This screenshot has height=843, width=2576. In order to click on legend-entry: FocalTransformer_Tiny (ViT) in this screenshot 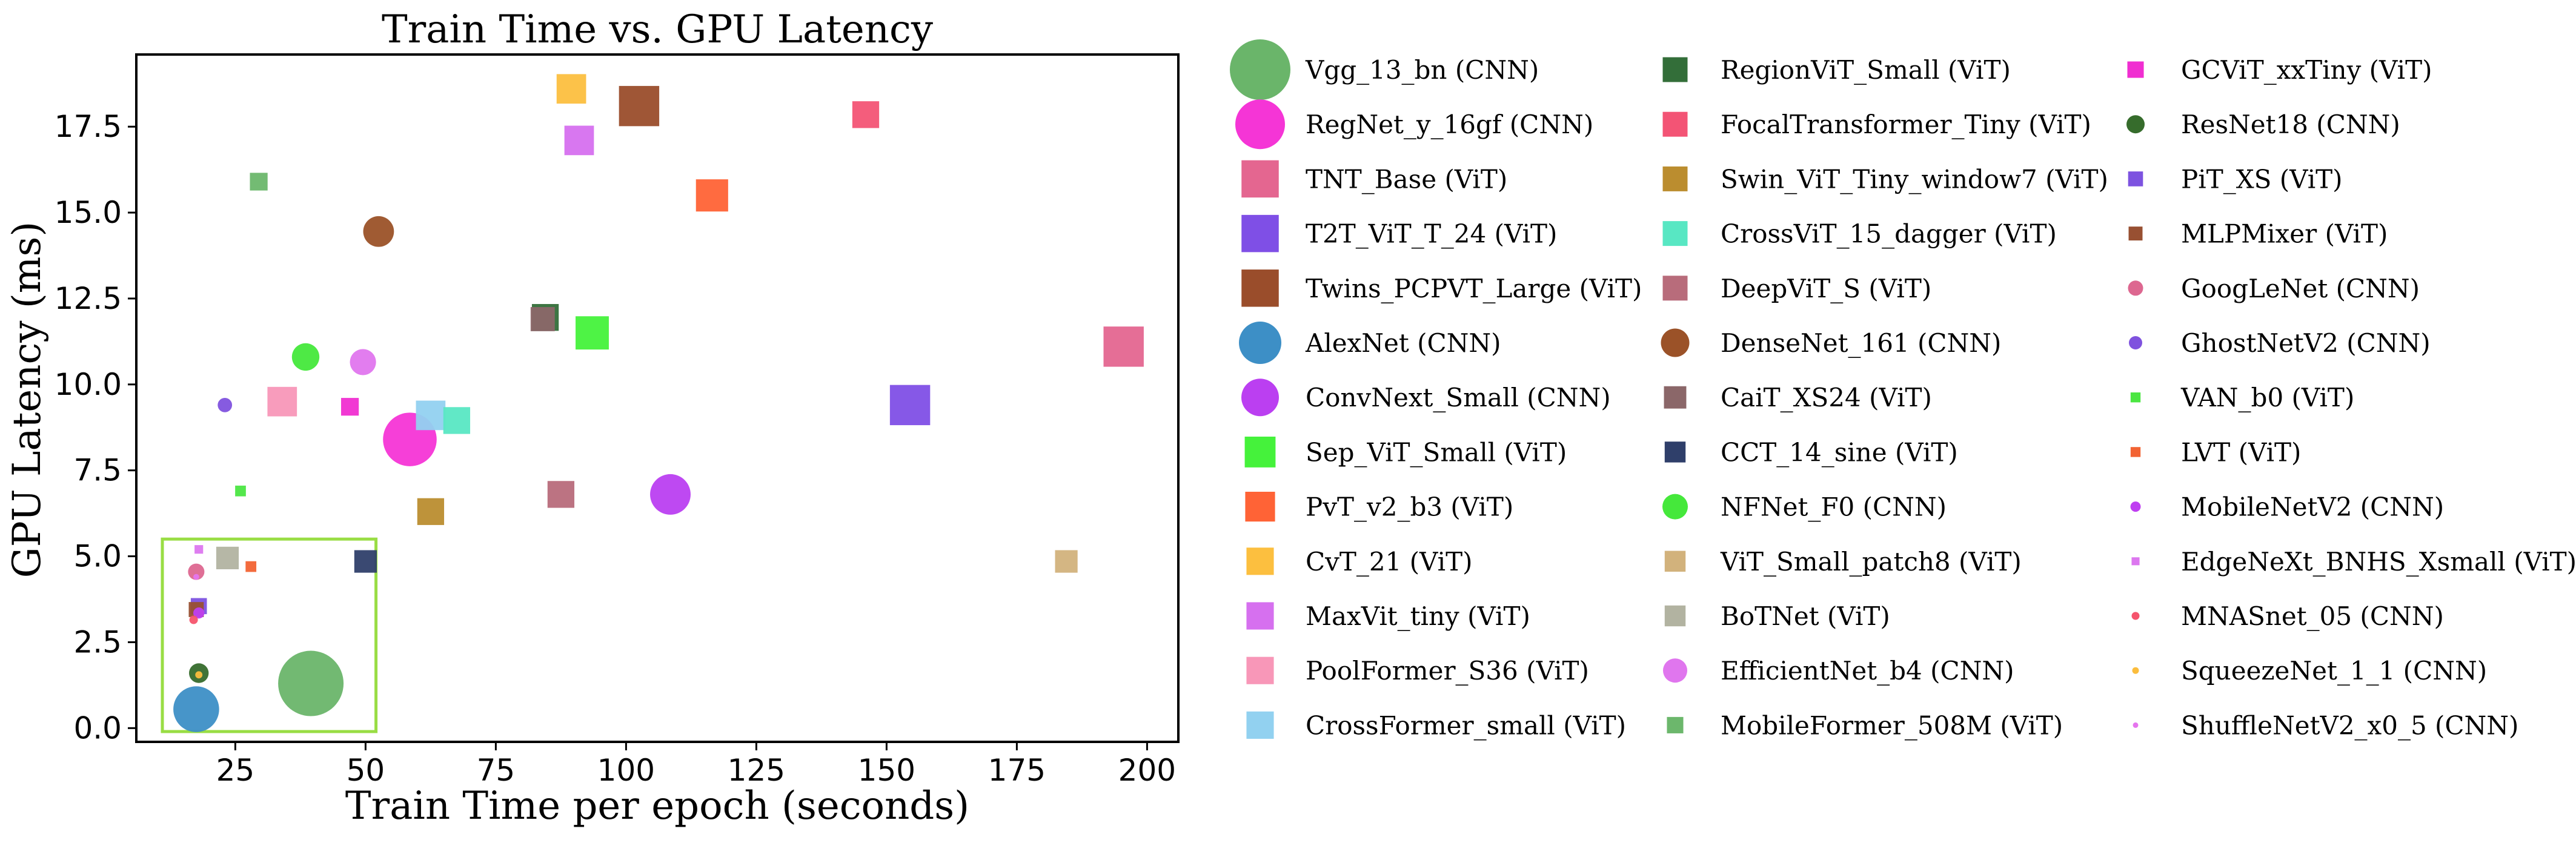, I will do `click(1876, 124)`.